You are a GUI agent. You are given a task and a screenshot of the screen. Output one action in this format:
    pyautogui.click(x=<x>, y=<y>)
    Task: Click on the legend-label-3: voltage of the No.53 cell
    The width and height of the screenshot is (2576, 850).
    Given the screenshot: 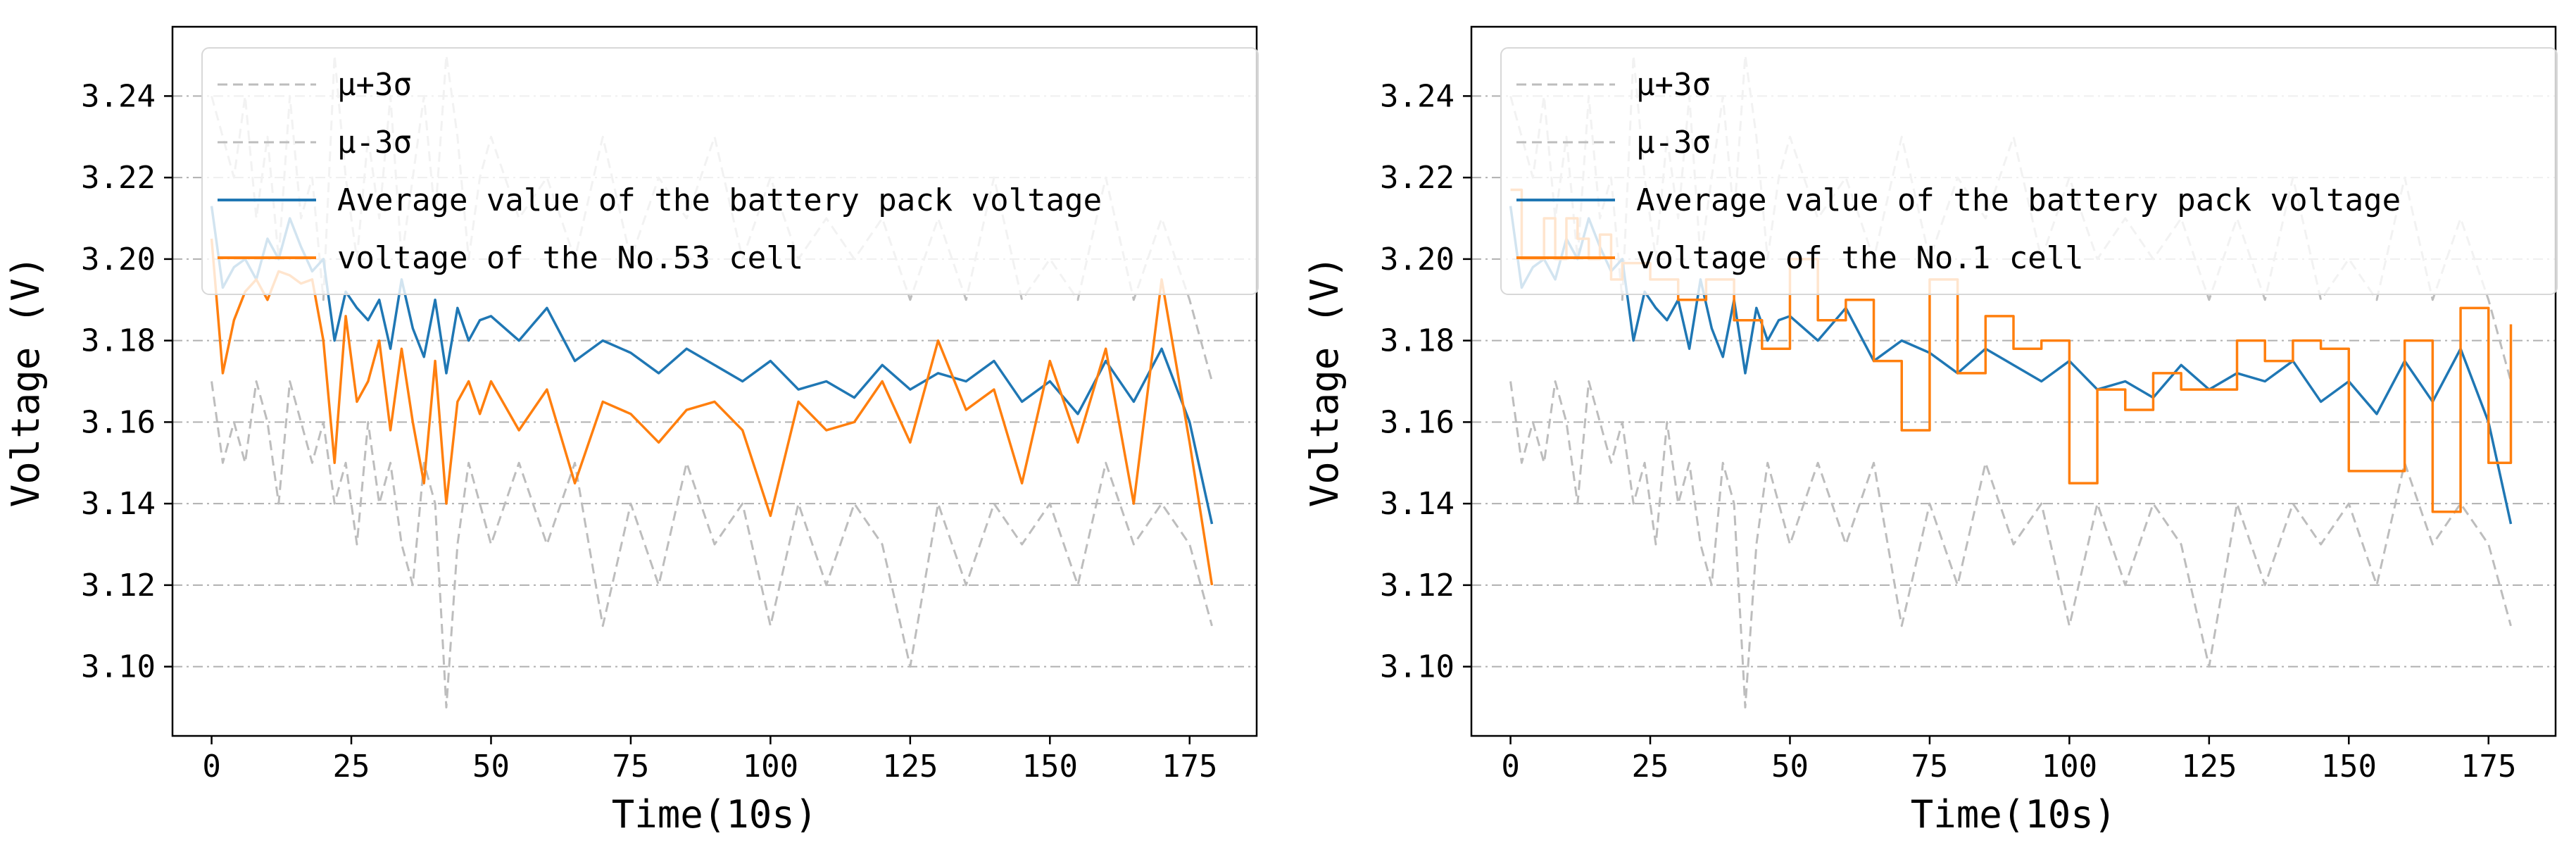 What is the action you would take?
    pyautogui.click(x=570, y=258)
    